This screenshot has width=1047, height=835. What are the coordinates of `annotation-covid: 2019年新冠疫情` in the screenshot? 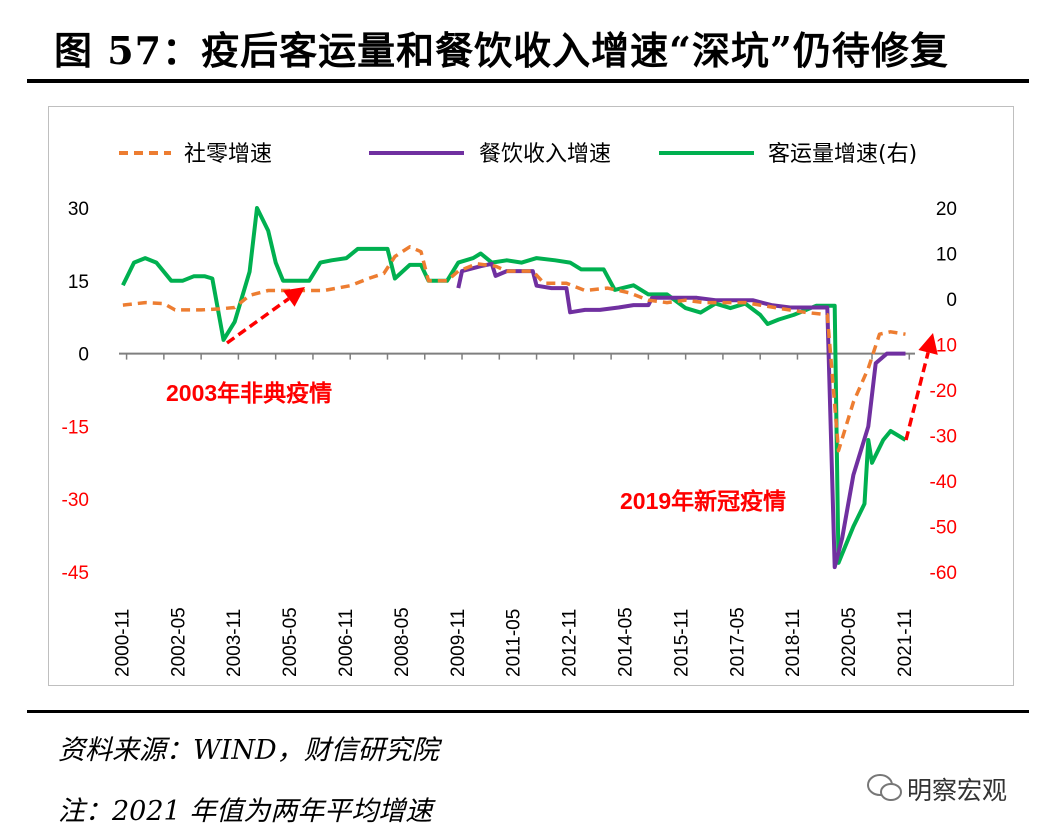 It's located at (703, 501).